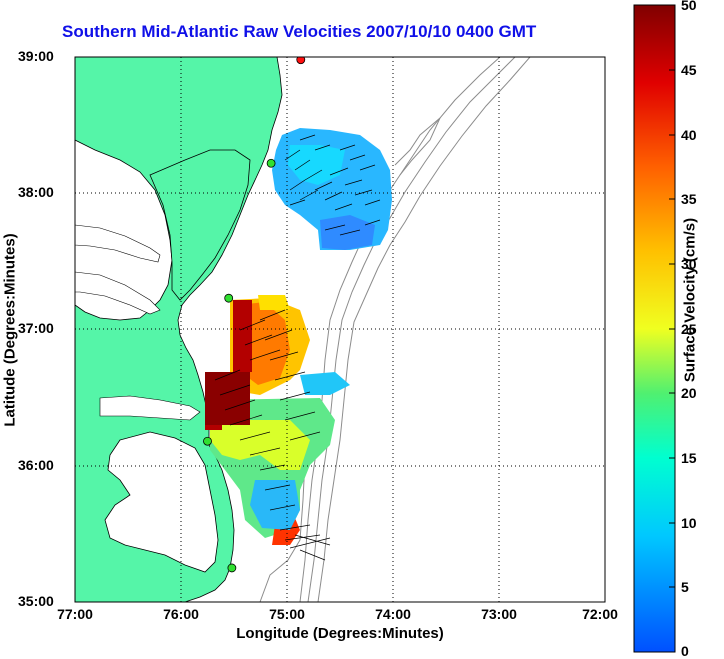 The image size is (724, 659). I want to click on y-axis-title: Latitude (Degrees:Minutes), so click(10, 330).